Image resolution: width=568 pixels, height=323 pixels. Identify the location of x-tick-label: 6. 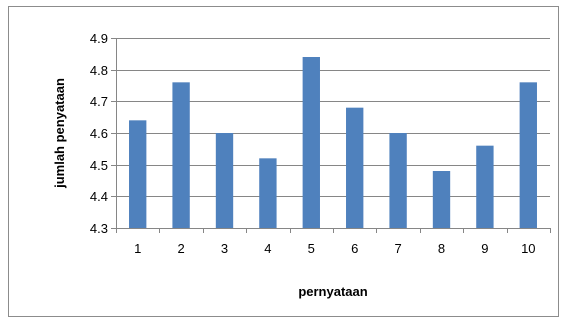
(354, 248).